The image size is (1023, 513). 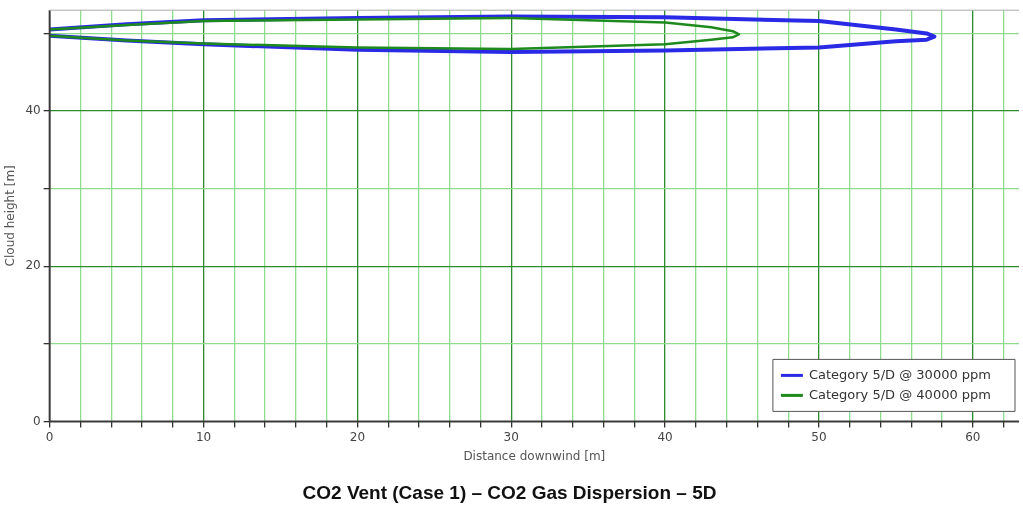 I want to click on x-tick-label: 20, so click(x=357, y=436).